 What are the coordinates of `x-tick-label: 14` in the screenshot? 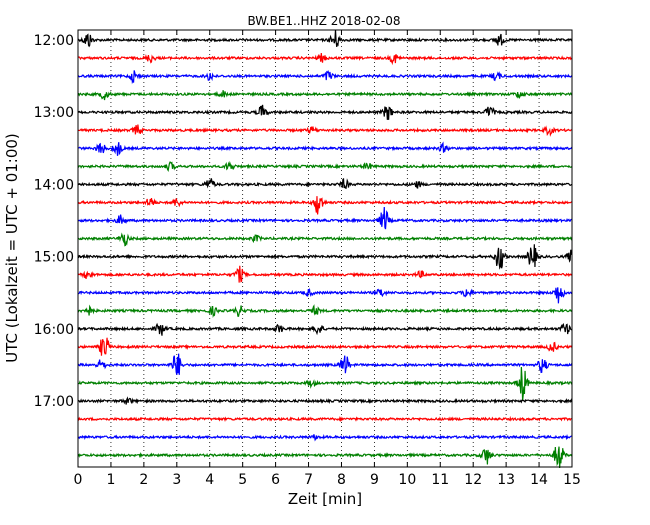 It's located at (539, 480).